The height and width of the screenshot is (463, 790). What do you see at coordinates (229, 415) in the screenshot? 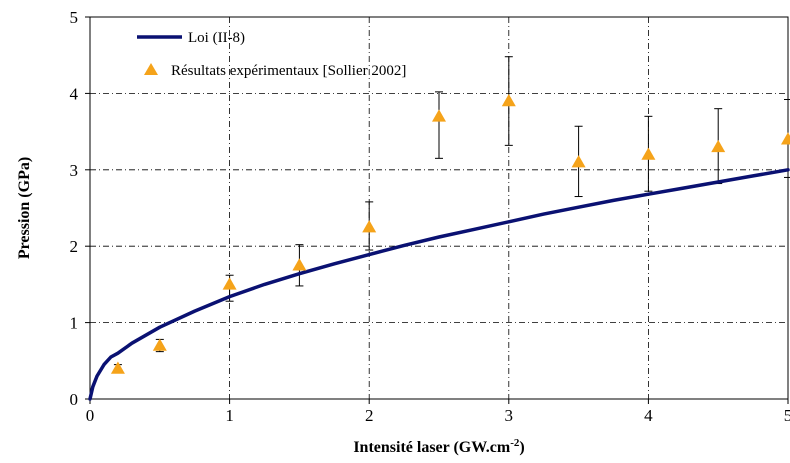
I see `x-tick-label-1: 1` at bounding box center [229, 415].